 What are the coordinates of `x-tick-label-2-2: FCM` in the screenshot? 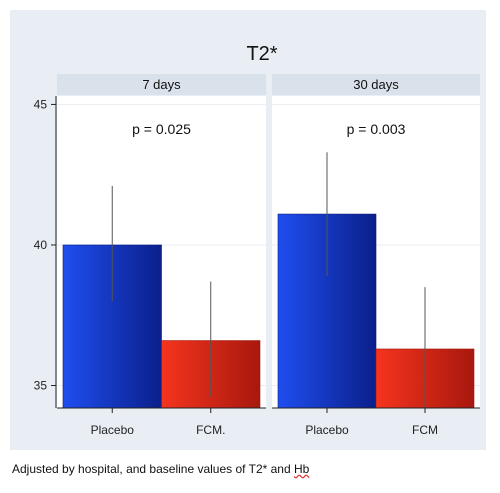 It's located at (425, 430).